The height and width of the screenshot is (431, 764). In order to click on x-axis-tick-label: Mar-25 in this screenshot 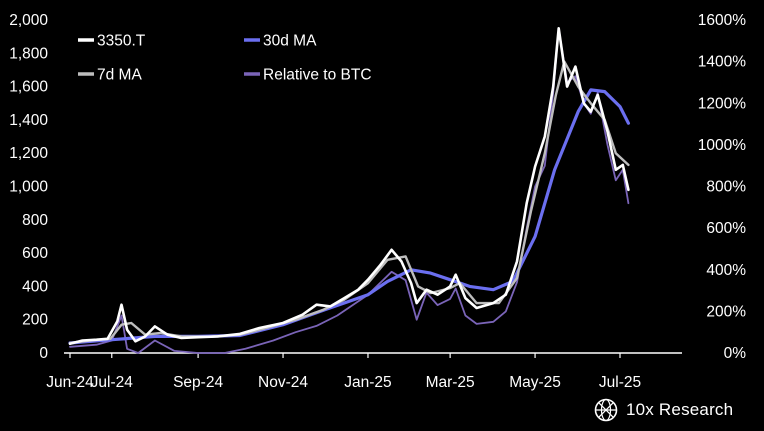, I will do `click(450, 382)`.